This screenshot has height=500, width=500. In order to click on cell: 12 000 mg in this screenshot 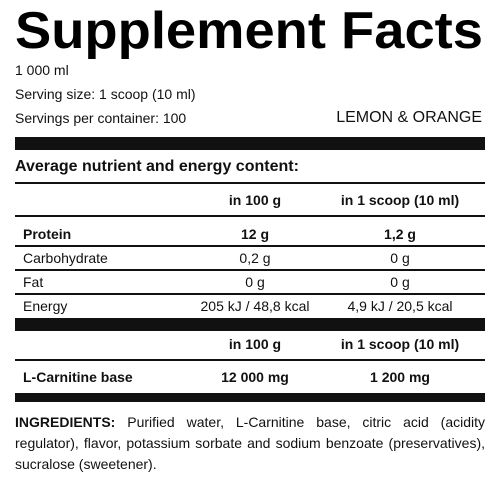, I will do `click(255, 377)`.